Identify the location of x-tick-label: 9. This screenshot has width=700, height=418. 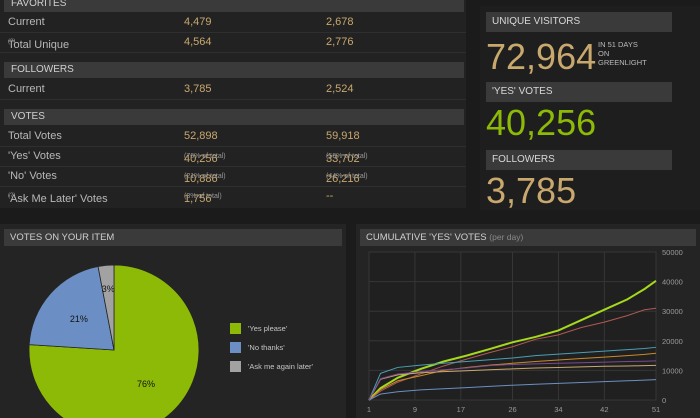
(415, 409).